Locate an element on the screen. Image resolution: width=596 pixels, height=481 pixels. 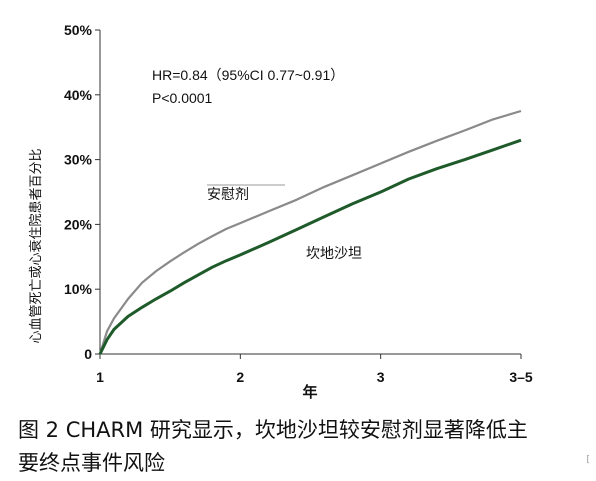
p-value-annotation: P<0.0001 is located at coordinates (182, 98).